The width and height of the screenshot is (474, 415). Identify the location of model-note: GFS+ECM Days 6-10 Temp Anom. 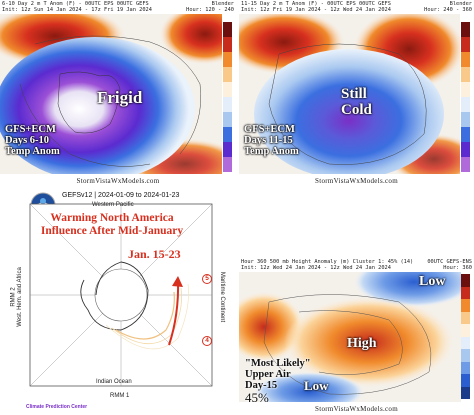
(32, 140).